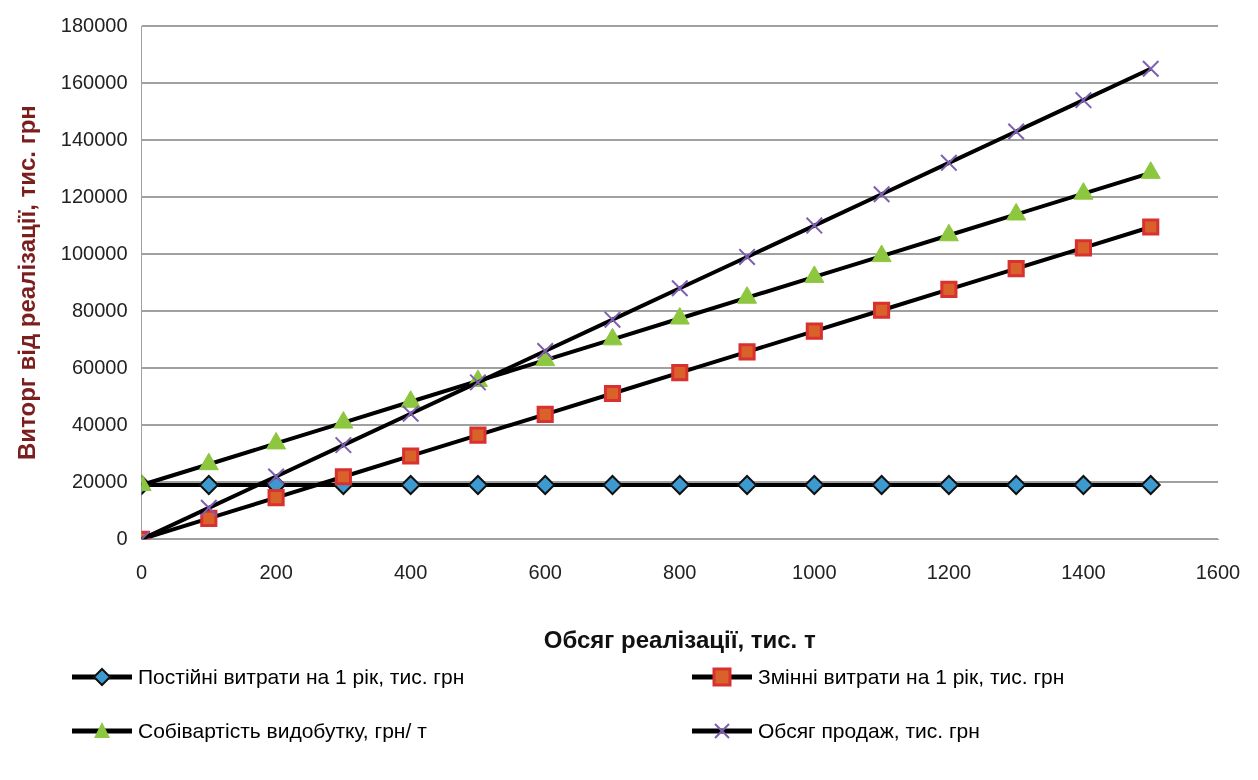  Describe the element at coordinates (545, 571) in the screenshot. I see `x-tick-label: 600` at that location.